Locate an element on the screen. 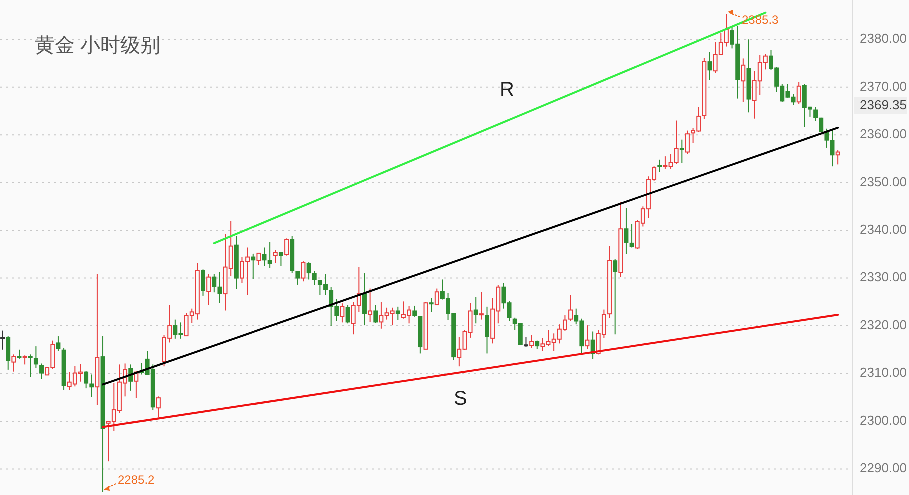  y-tick-label: 2320.00 is located at coordinates (883, 324).